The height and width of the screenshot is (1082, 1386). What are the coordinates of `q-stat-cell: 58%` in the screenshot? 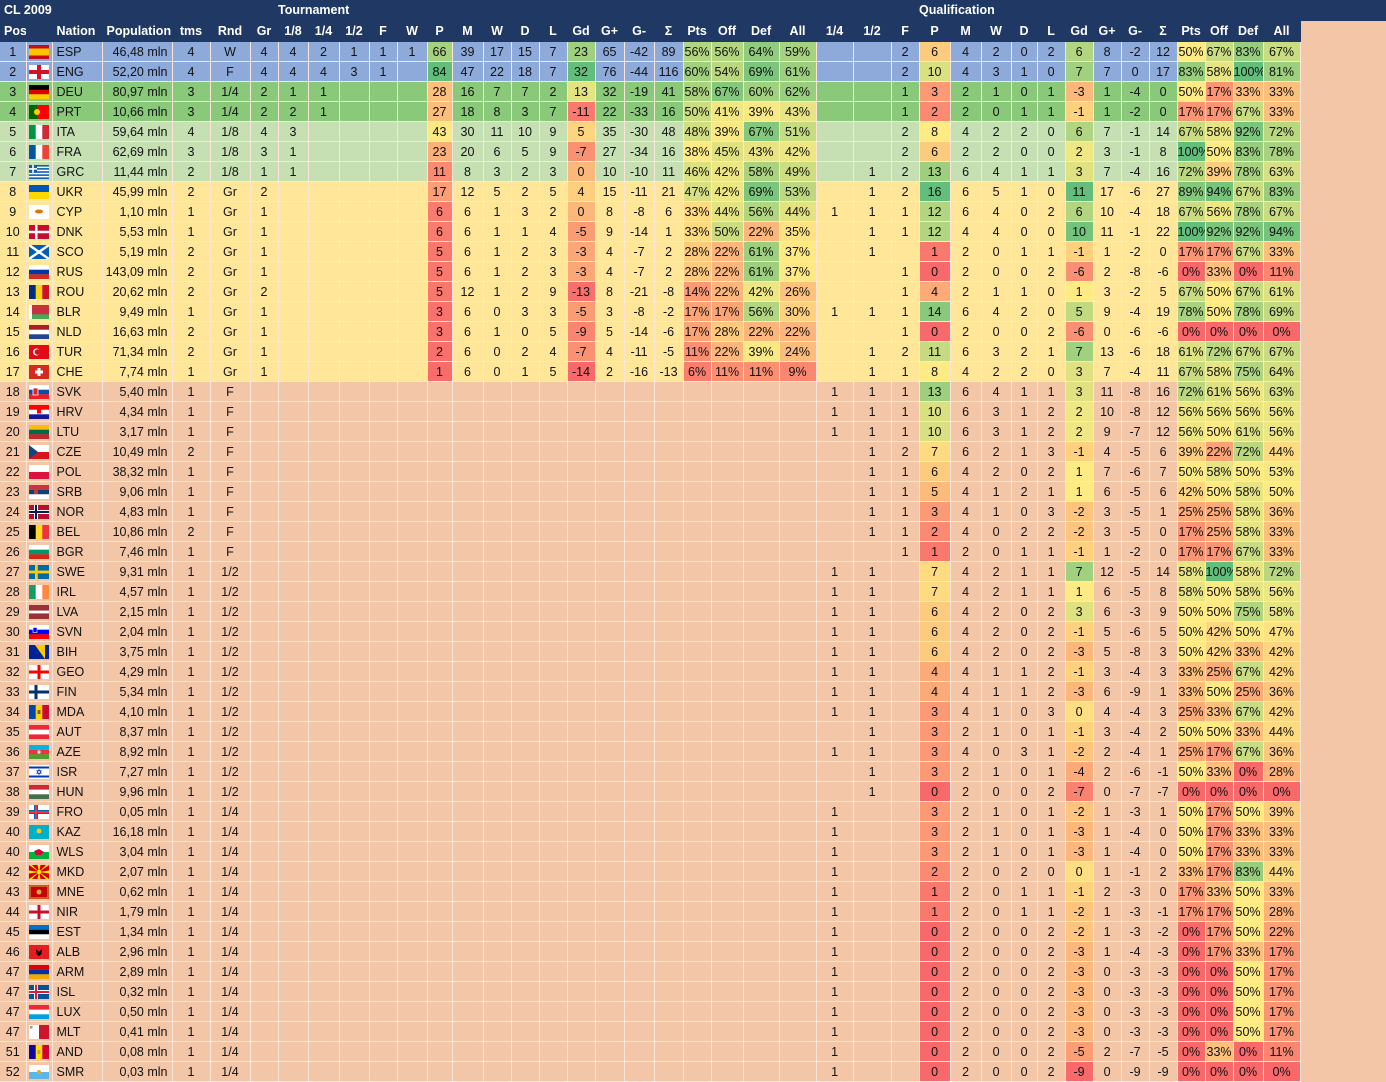 It's located at (1219, 71).